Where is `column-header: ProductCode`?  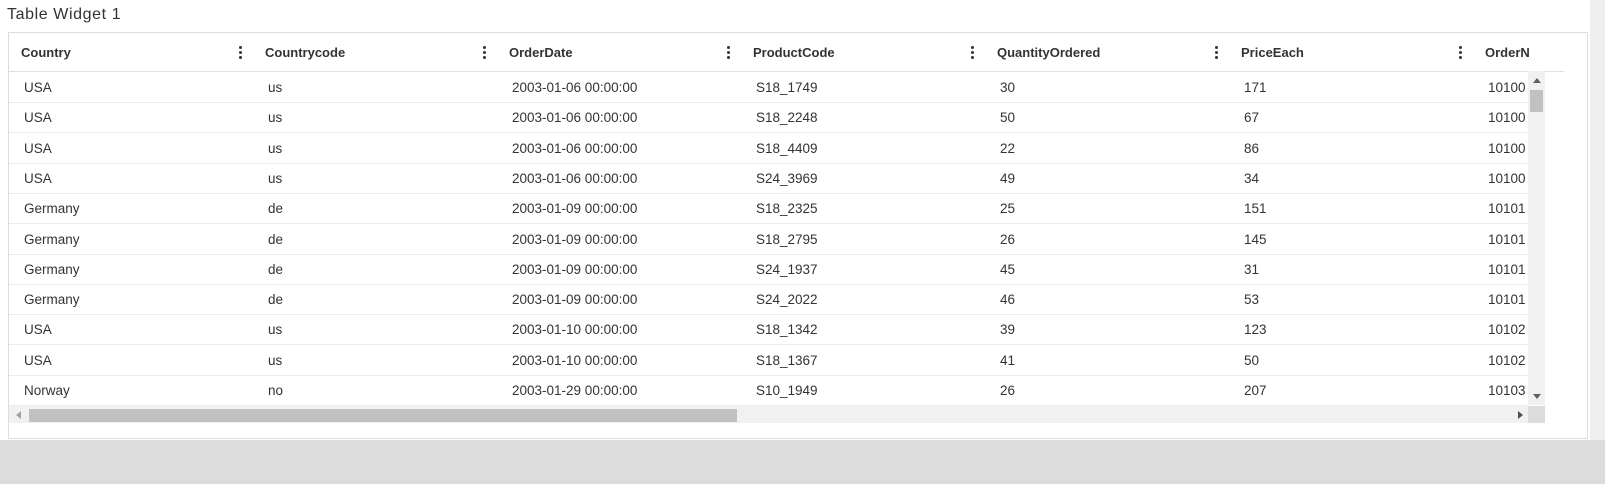 column-header: ProductCode is located at coordinates (866, 52).